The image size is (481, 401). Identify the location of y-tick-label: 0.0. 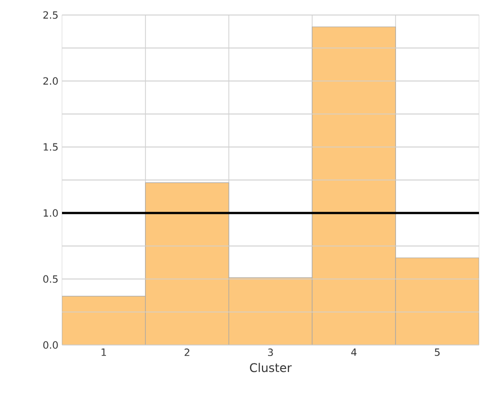
(50, 345).